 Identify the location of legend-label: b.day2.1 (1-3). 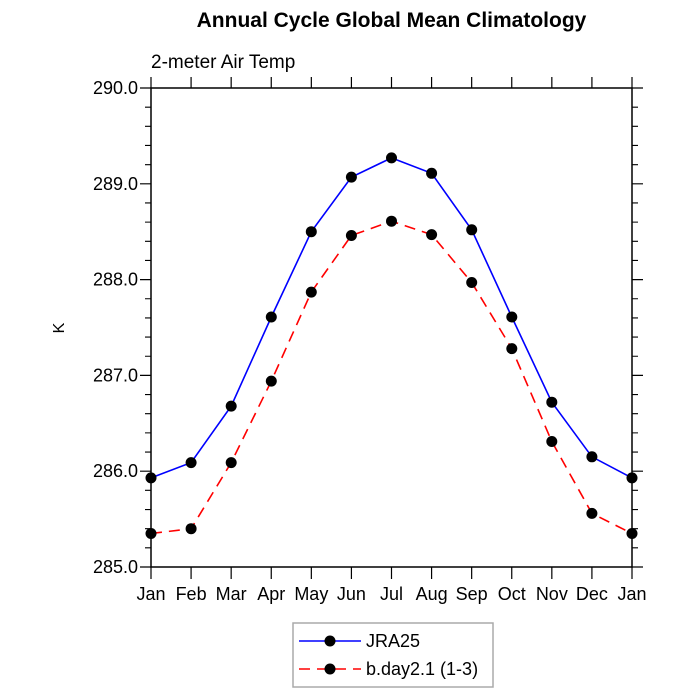
(422, 669).